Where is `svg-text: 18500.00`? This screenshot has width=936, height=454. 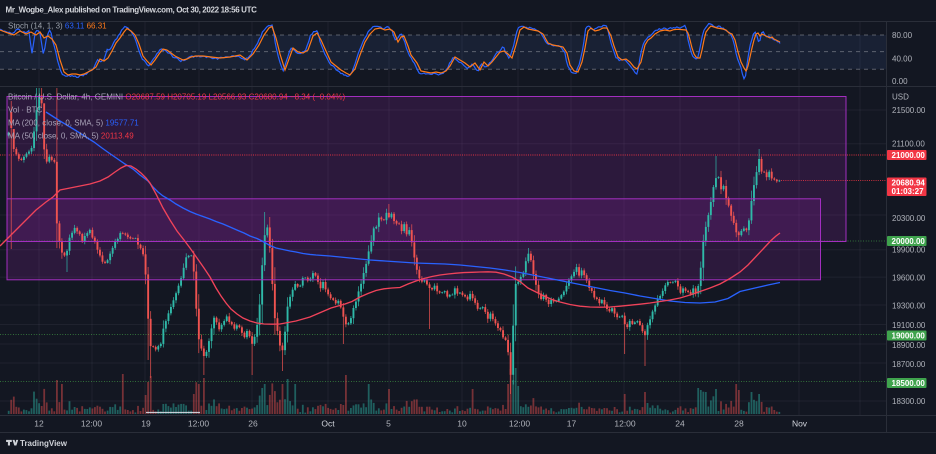 svg-text: 18500.00 is located at coordinates (909, 383).